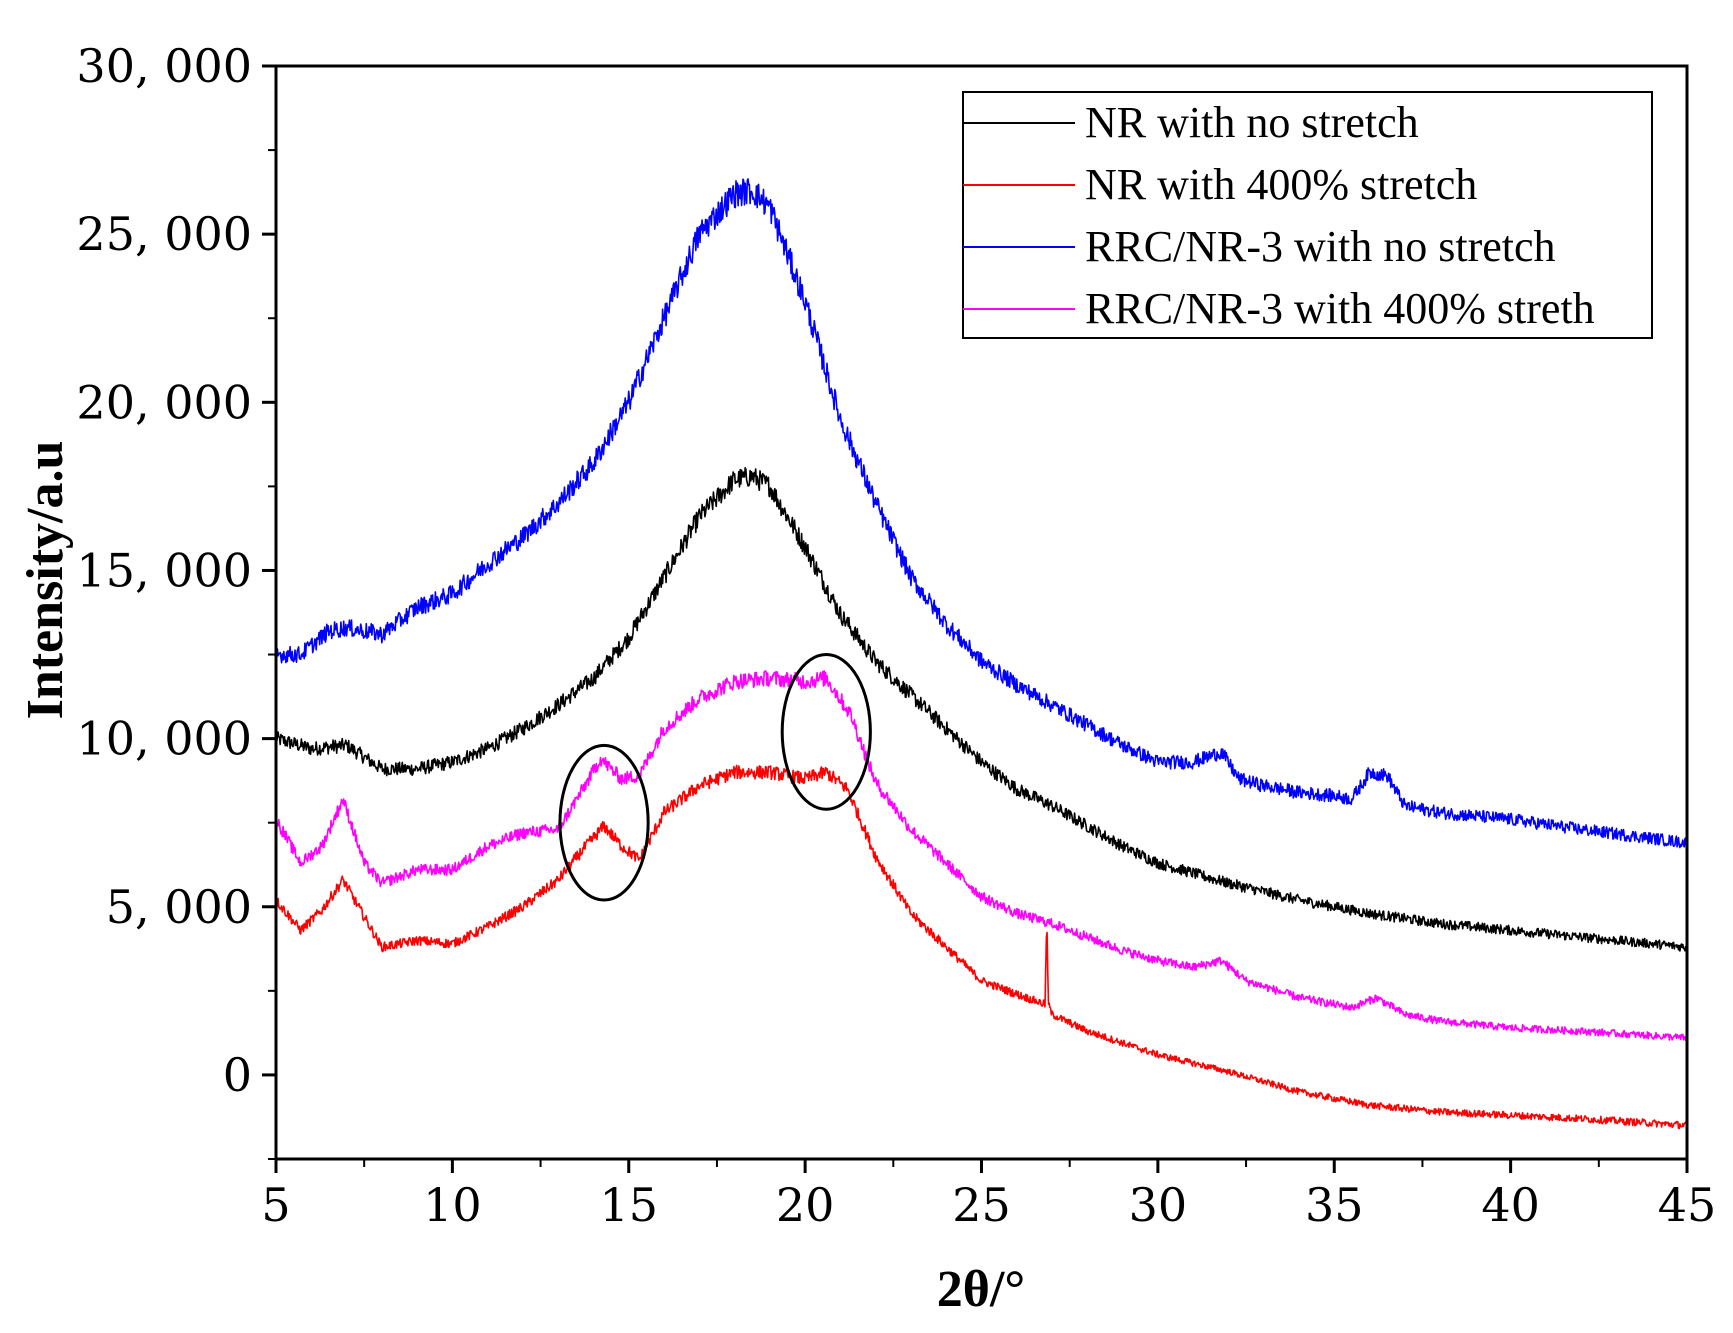 The height and width of the screenshot is (1333, 1733). Describe the element at coordinates (164, 66) in the screenshot. I see `y-tick-label: 30, 000` at that location.